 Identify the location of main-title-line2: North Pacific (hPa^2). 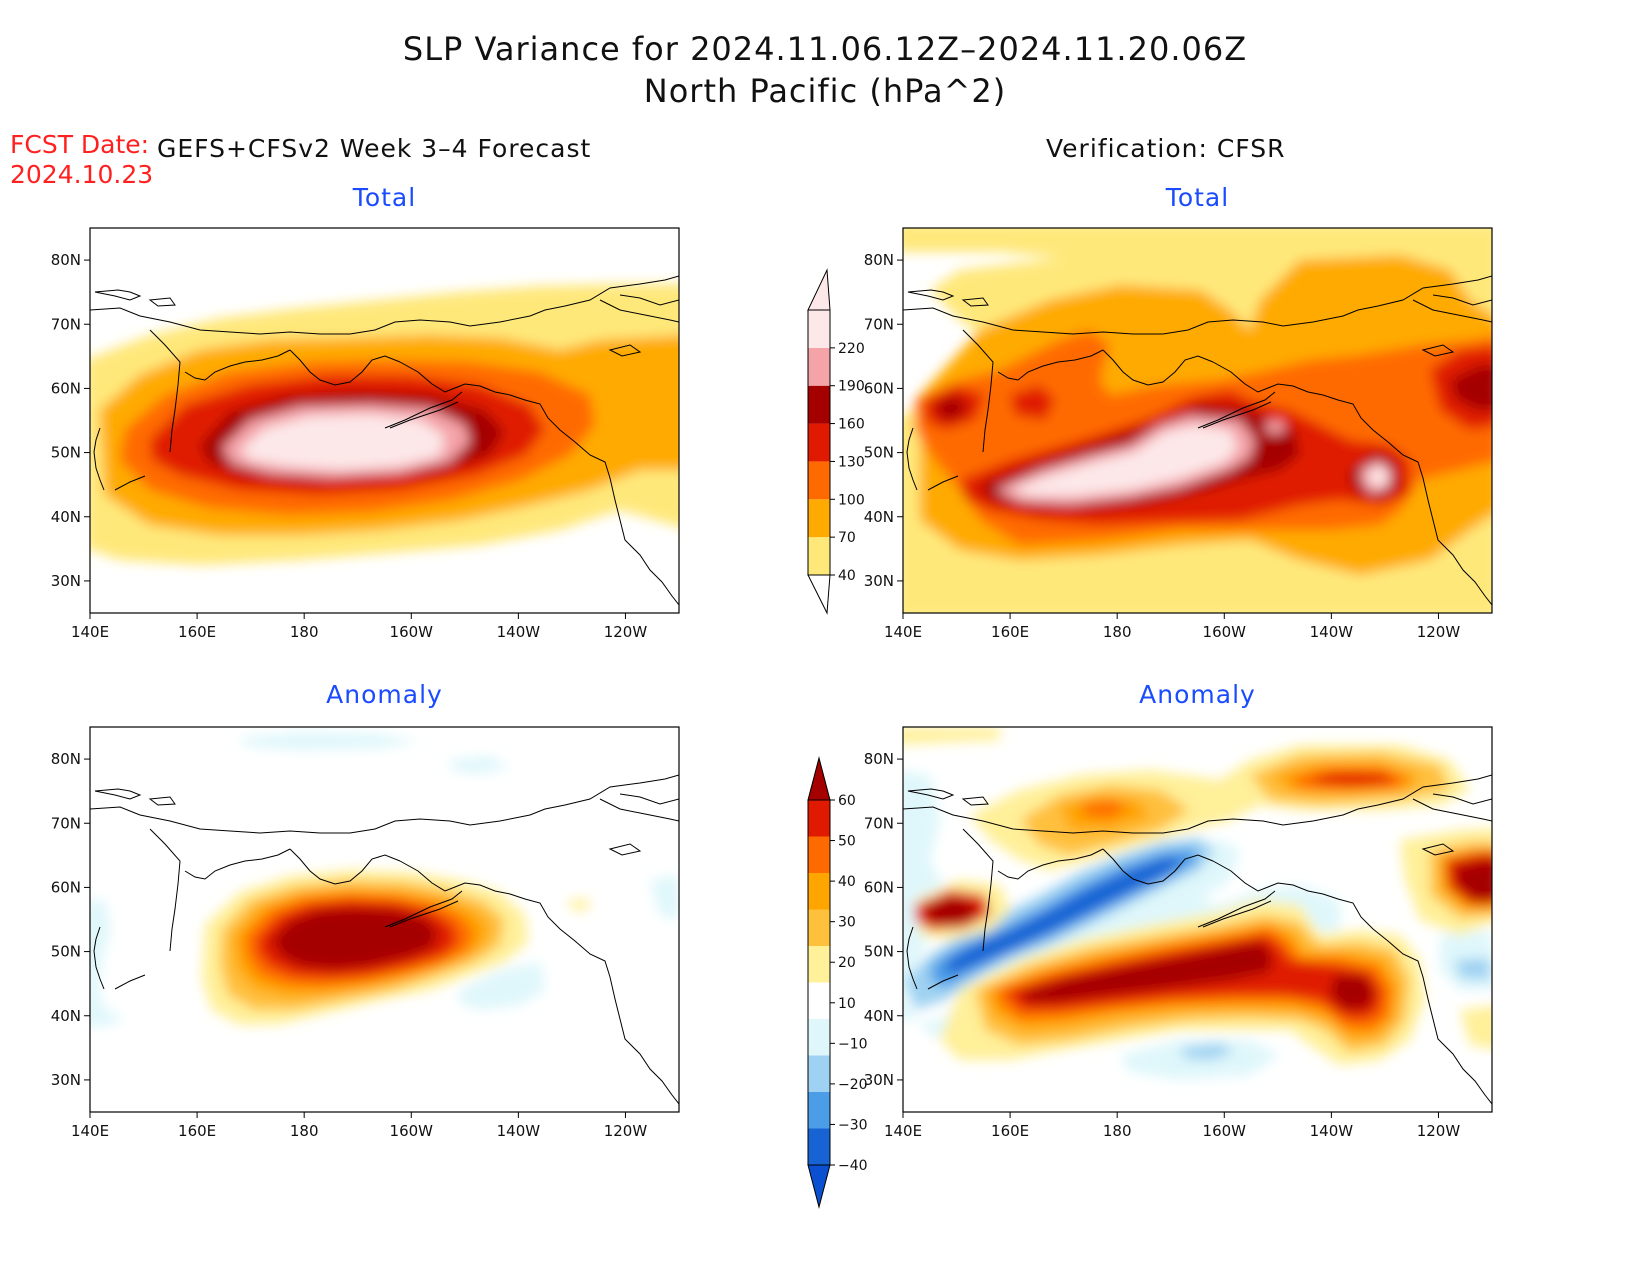
(825, 91).